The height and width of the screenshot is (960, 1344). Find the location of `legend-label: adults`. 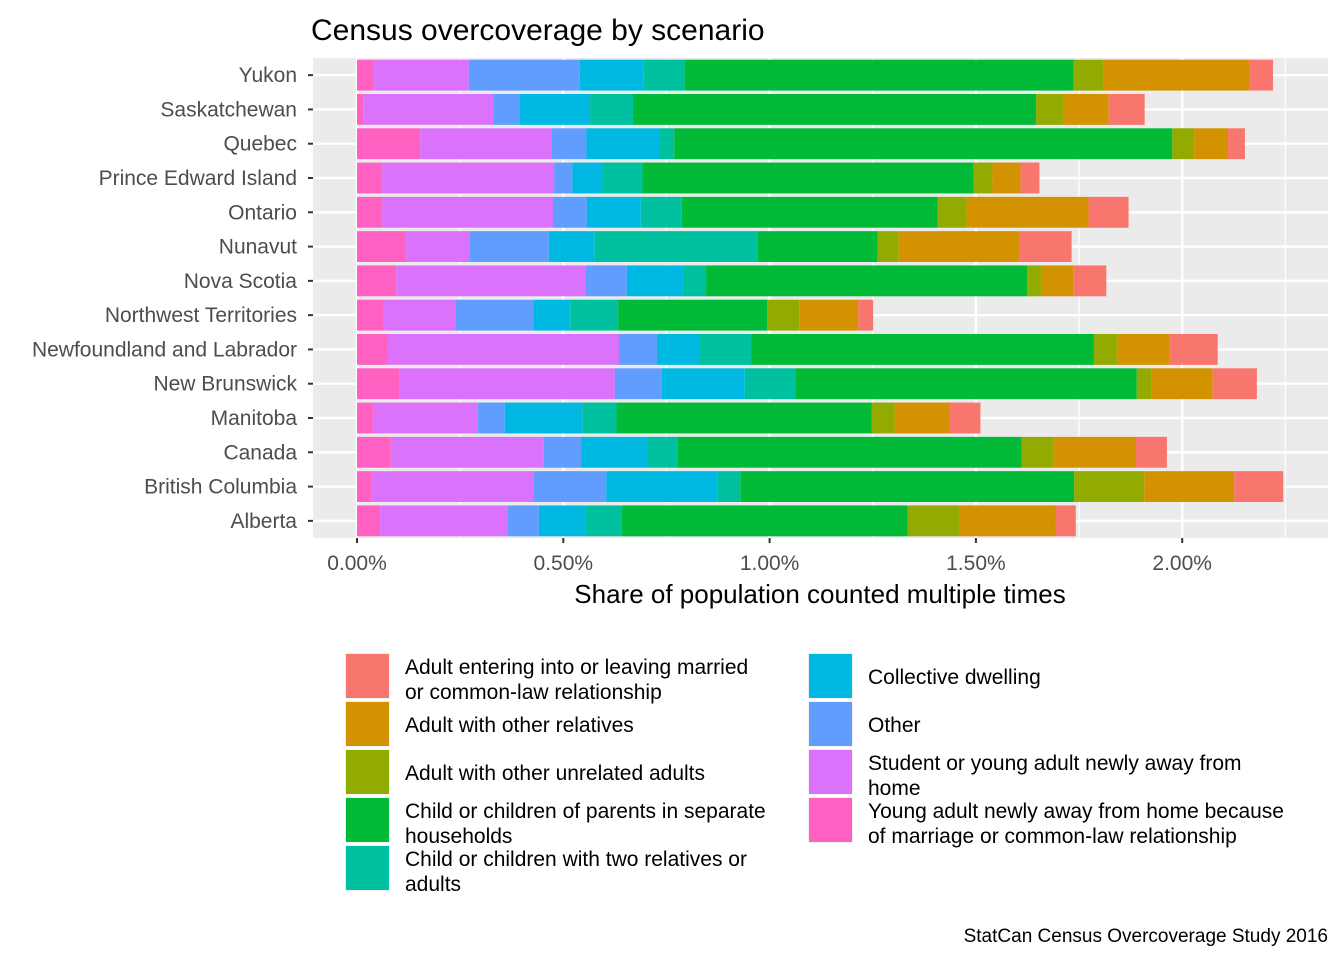

legend-label: adults is located at coordinates (433, 884).